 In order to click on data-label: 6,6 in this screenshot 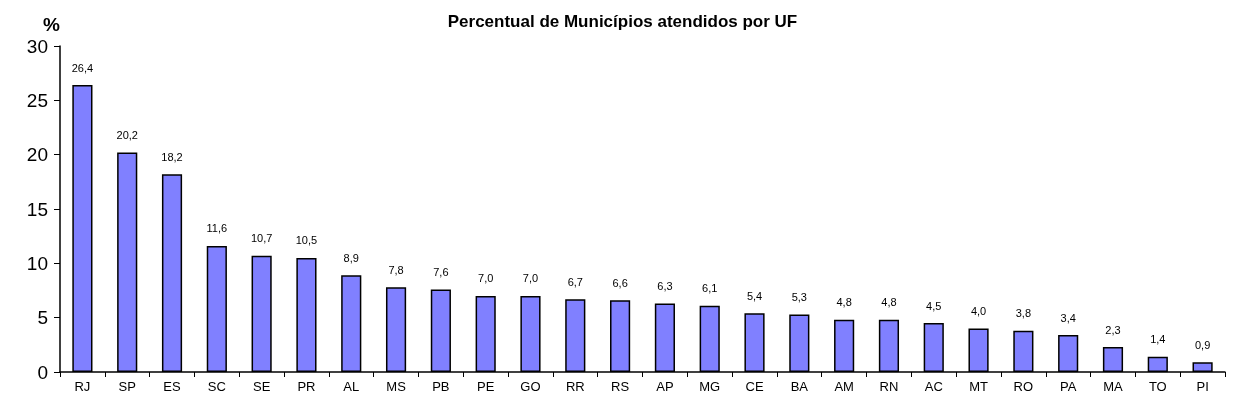, I will do `click(620, 282)`.